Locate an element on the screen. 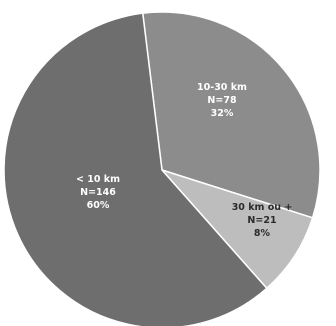 The image size is (336, 326). slice-category-0: 10-30 km is located at coordinates (222, 87).